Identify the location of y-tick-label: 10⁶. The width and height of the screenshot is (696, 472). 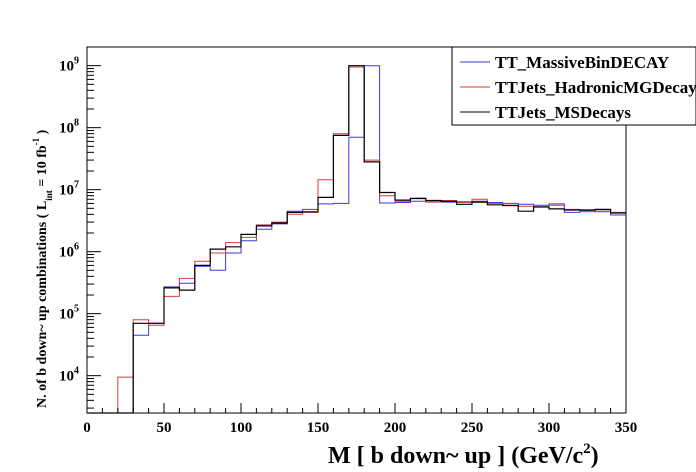
(69, 251).